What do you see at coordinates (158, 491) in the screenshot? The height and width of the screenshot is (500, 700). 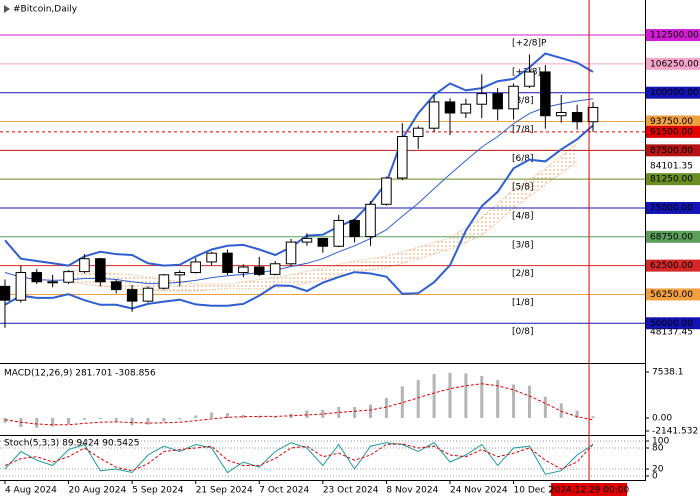 I see `x-tick-label: 5 Sep 2024` at bounding box center [158, 491].